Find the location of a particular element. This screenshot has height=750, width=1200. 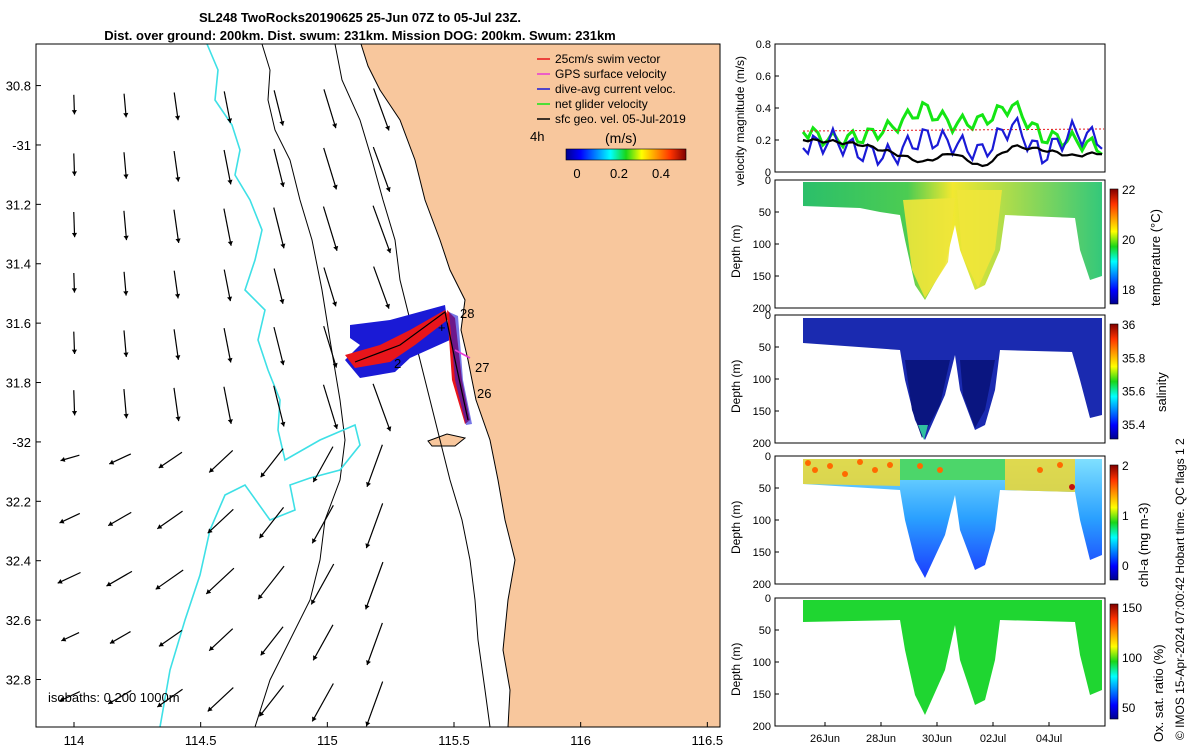

colorbar-tick-label: 0 is located at coordinates (576, 173).